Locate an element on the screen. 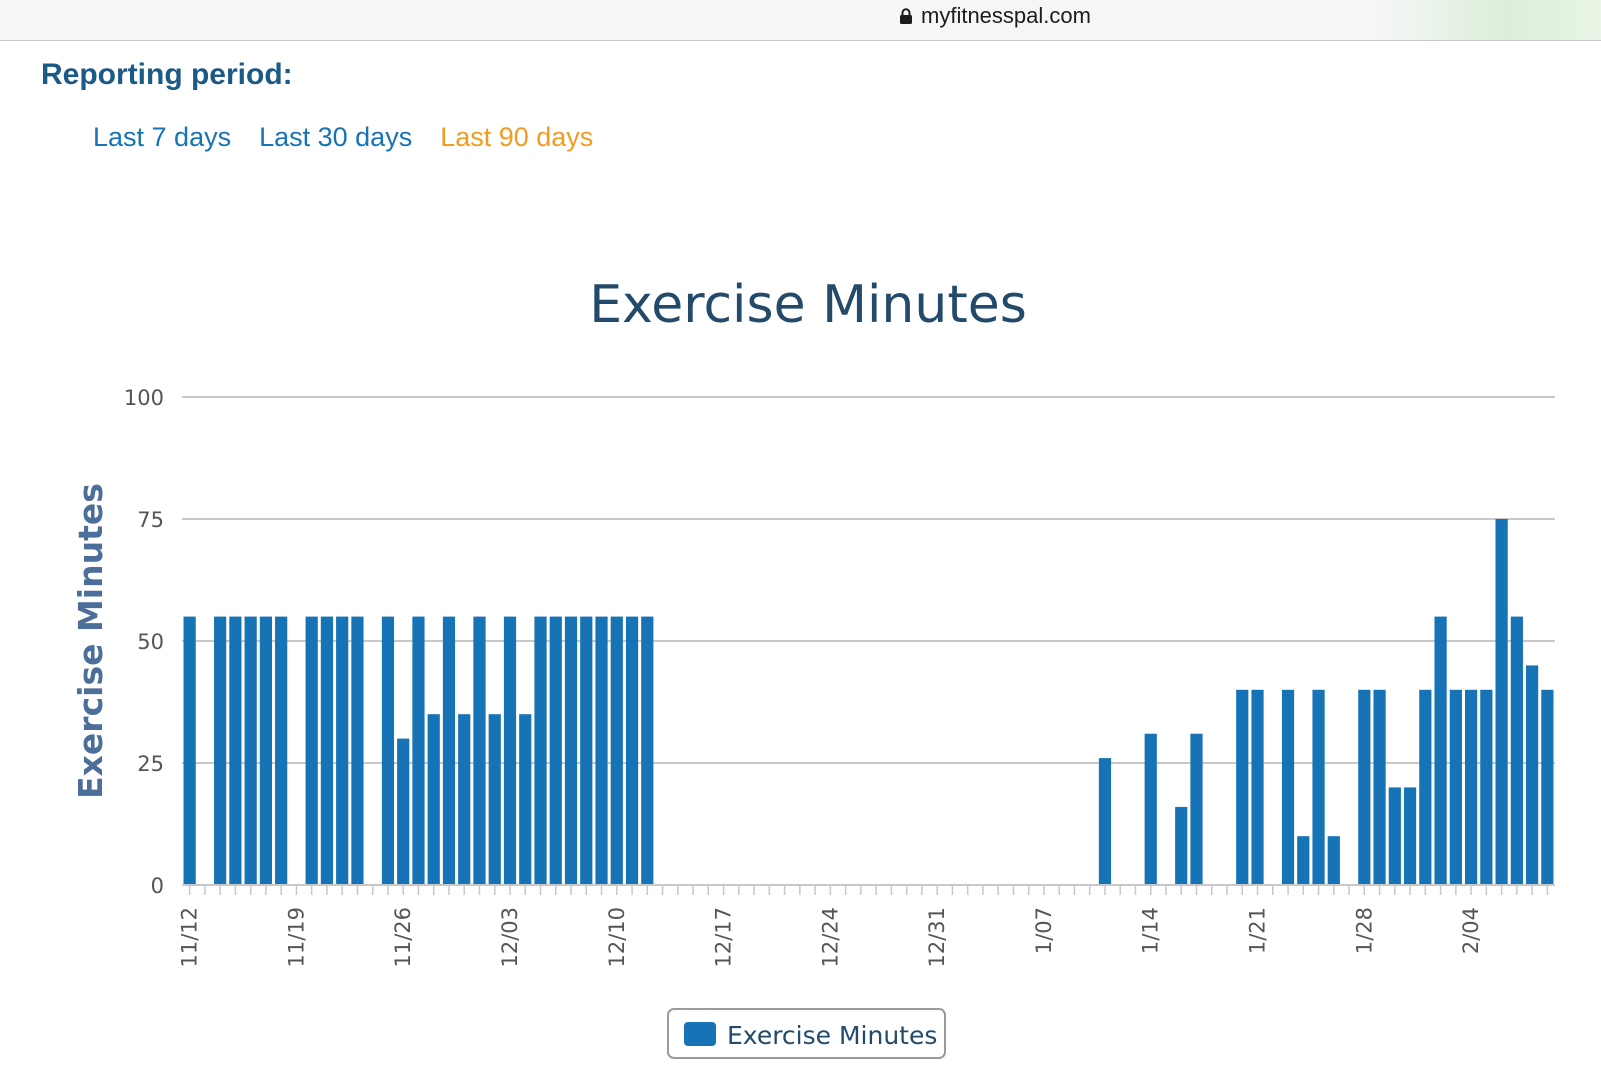 This screenshot has height=1088, width=1601. legend-box is located at coordinates (806, 1033).